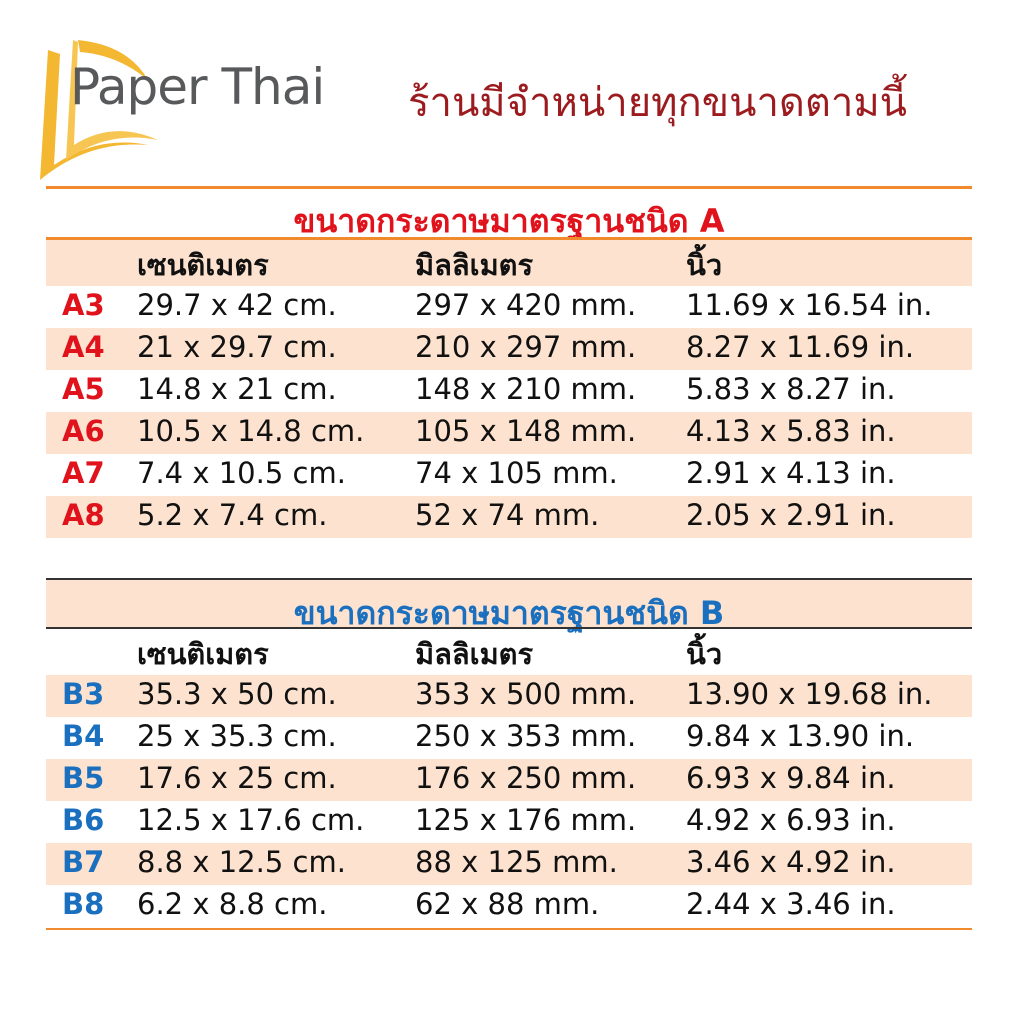 This screenshot has width=1024, height=1024. I want to click on mm-value: 210 x 297 mm., so click(526, 347).